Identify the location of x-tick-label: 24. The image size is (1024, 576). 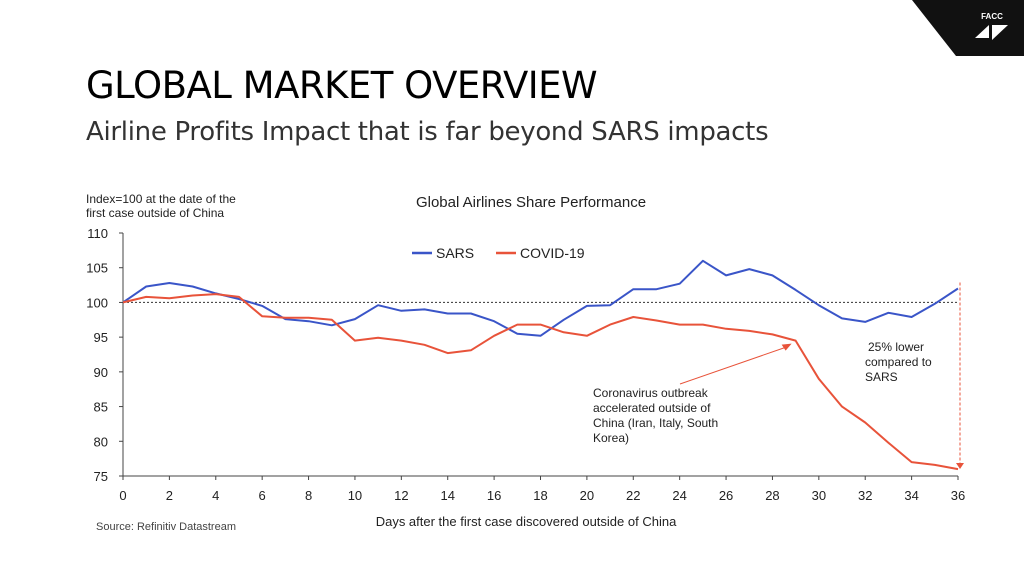
(679, 495).